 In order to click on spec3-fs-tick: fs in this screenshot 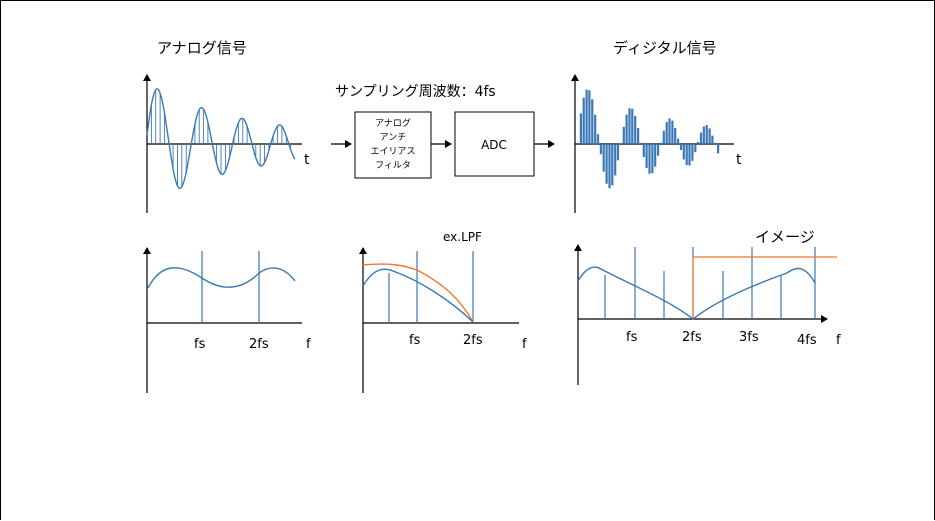, I will do `click(632, 337)`.